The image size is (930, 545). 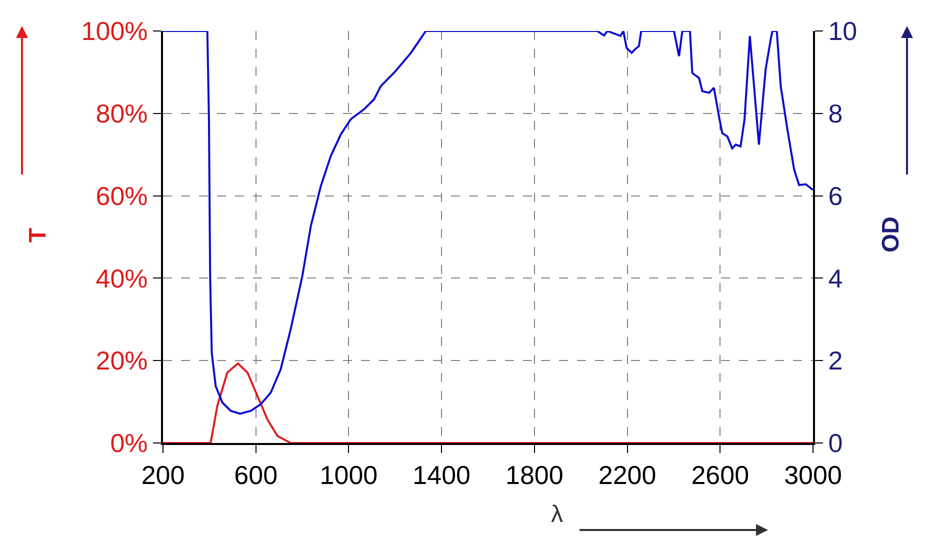 I want to click on y2-tick-label: 6, so click(x=835, y=195).